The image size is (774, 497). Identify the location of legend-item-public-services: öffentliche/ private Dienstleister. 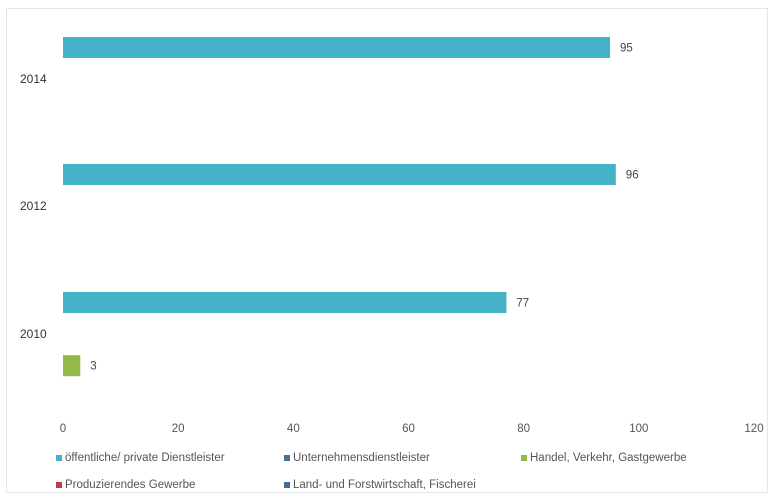
(140, 458).